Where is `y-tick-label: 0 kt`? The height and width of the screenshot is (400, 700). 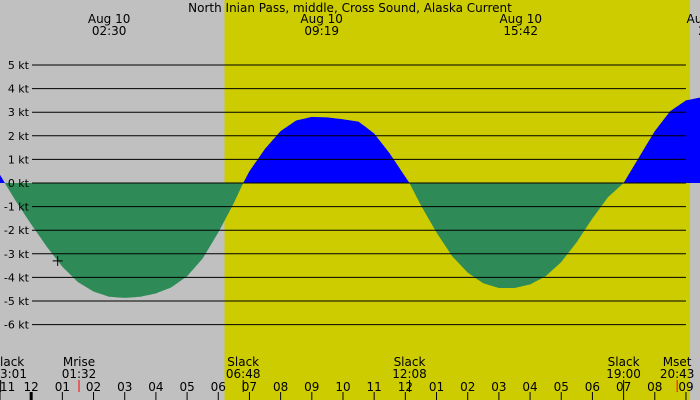
y-tick-label: 0 kt is located at coordinates (19, 183).